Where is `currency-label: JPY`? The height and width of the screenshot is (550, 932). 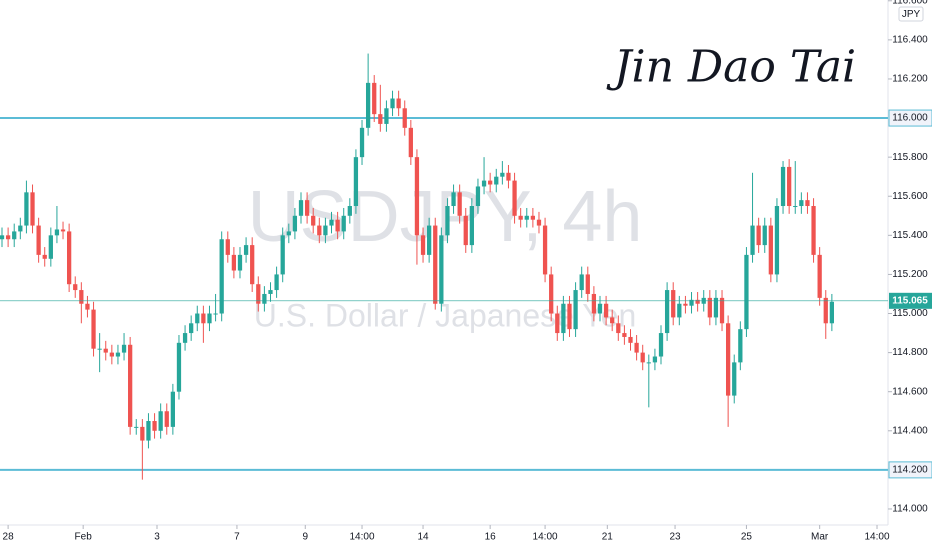 currency-label: JPY is located at coordinates (911, 14).